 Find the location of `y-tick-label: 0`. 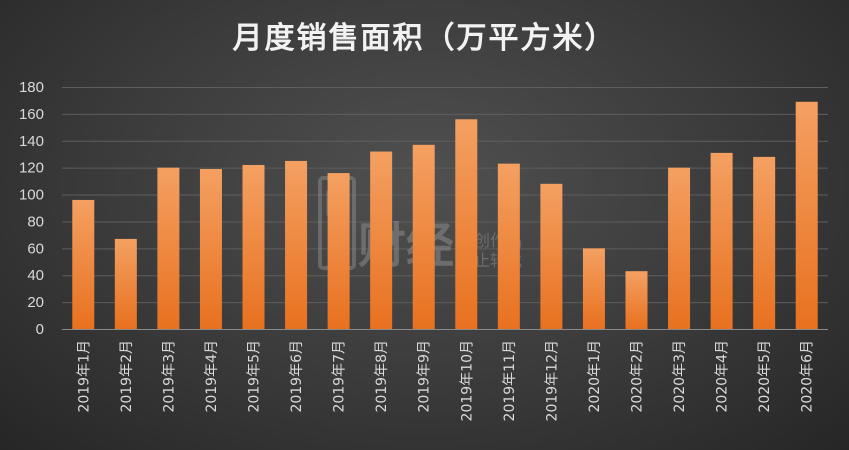

y-tick-label: 0 is located at coordinates (40, 329).